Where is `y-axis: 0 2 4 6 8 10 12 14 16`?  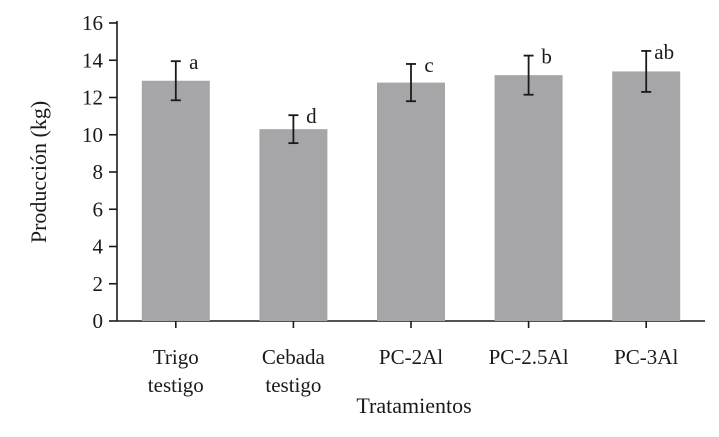
y-axis: 0 2 4 6 8 10 12 14 16 is located at coordinates (100, 172).